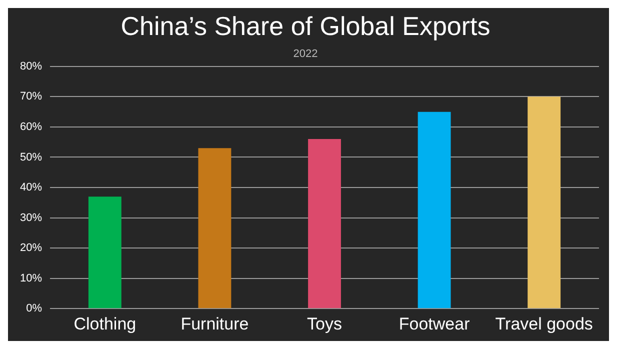 The width and height of the screenshot is (617, 349). I want to click on y-tick-label: 30%, so click(31, 218).